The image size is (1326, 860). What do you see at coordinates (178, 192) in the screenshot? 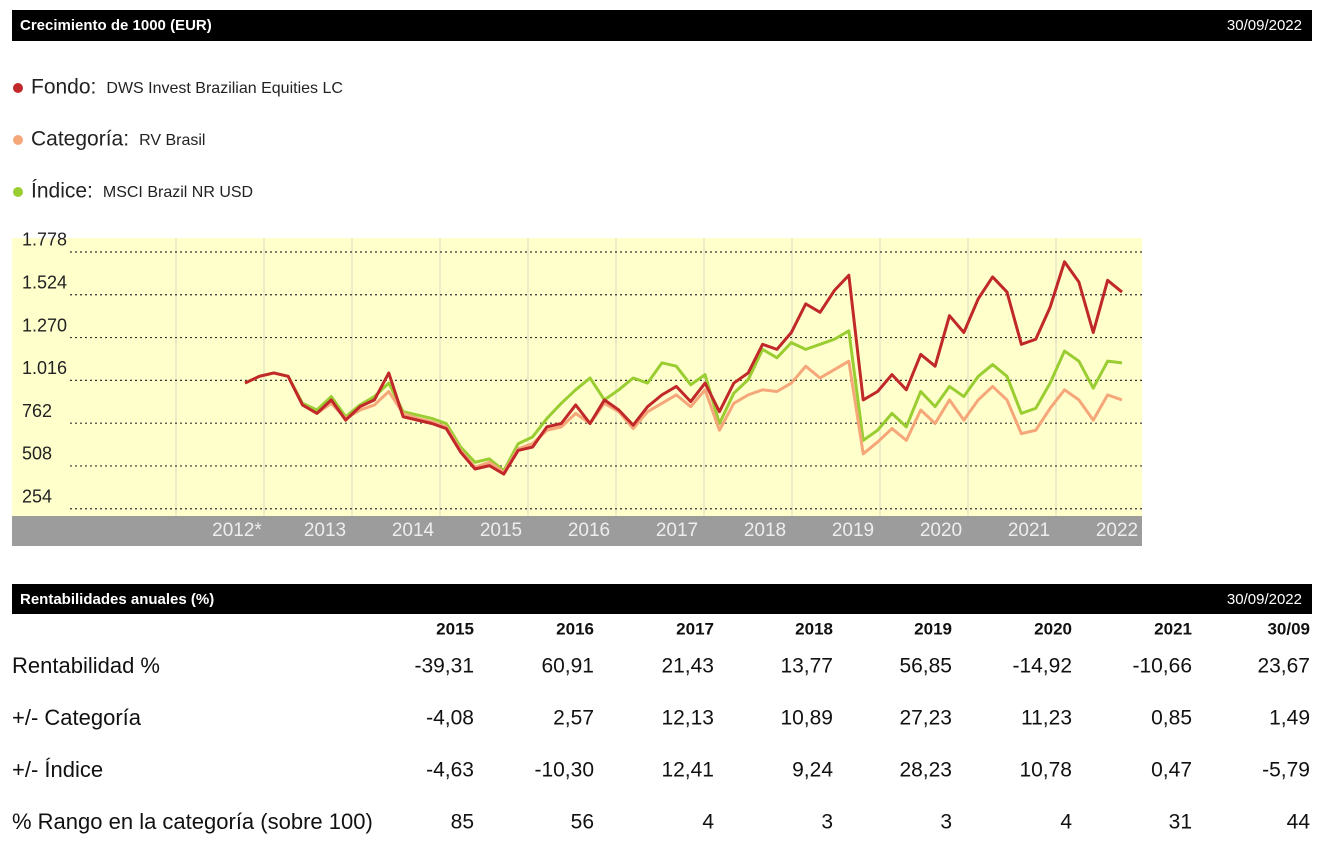
I see `legend-name: MSCI Brazil NR USD` at bounding box center [178, 192].